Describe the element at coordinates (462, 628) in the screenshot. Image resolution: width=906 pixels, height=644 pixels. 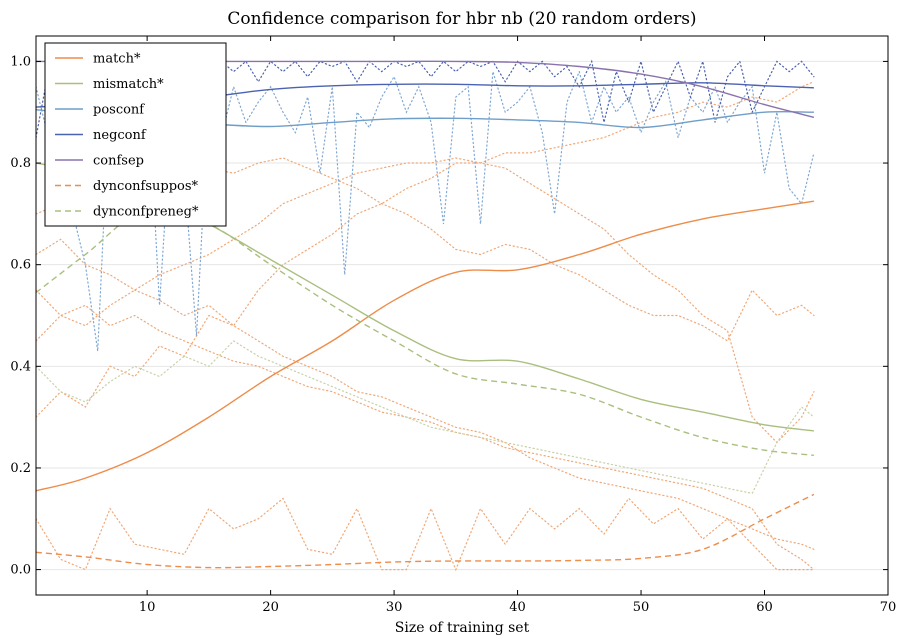
I see `x-axis-label: Size of training set` at that location.